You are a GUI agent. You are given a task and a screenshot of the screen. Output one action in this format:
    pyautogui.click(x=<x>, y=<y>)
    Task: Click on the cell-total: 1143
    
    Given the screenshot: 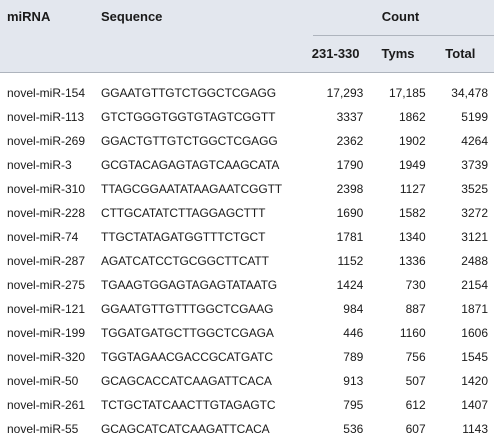 What is the action you would take?
    pyautogui.click(x=475, y=429)
    